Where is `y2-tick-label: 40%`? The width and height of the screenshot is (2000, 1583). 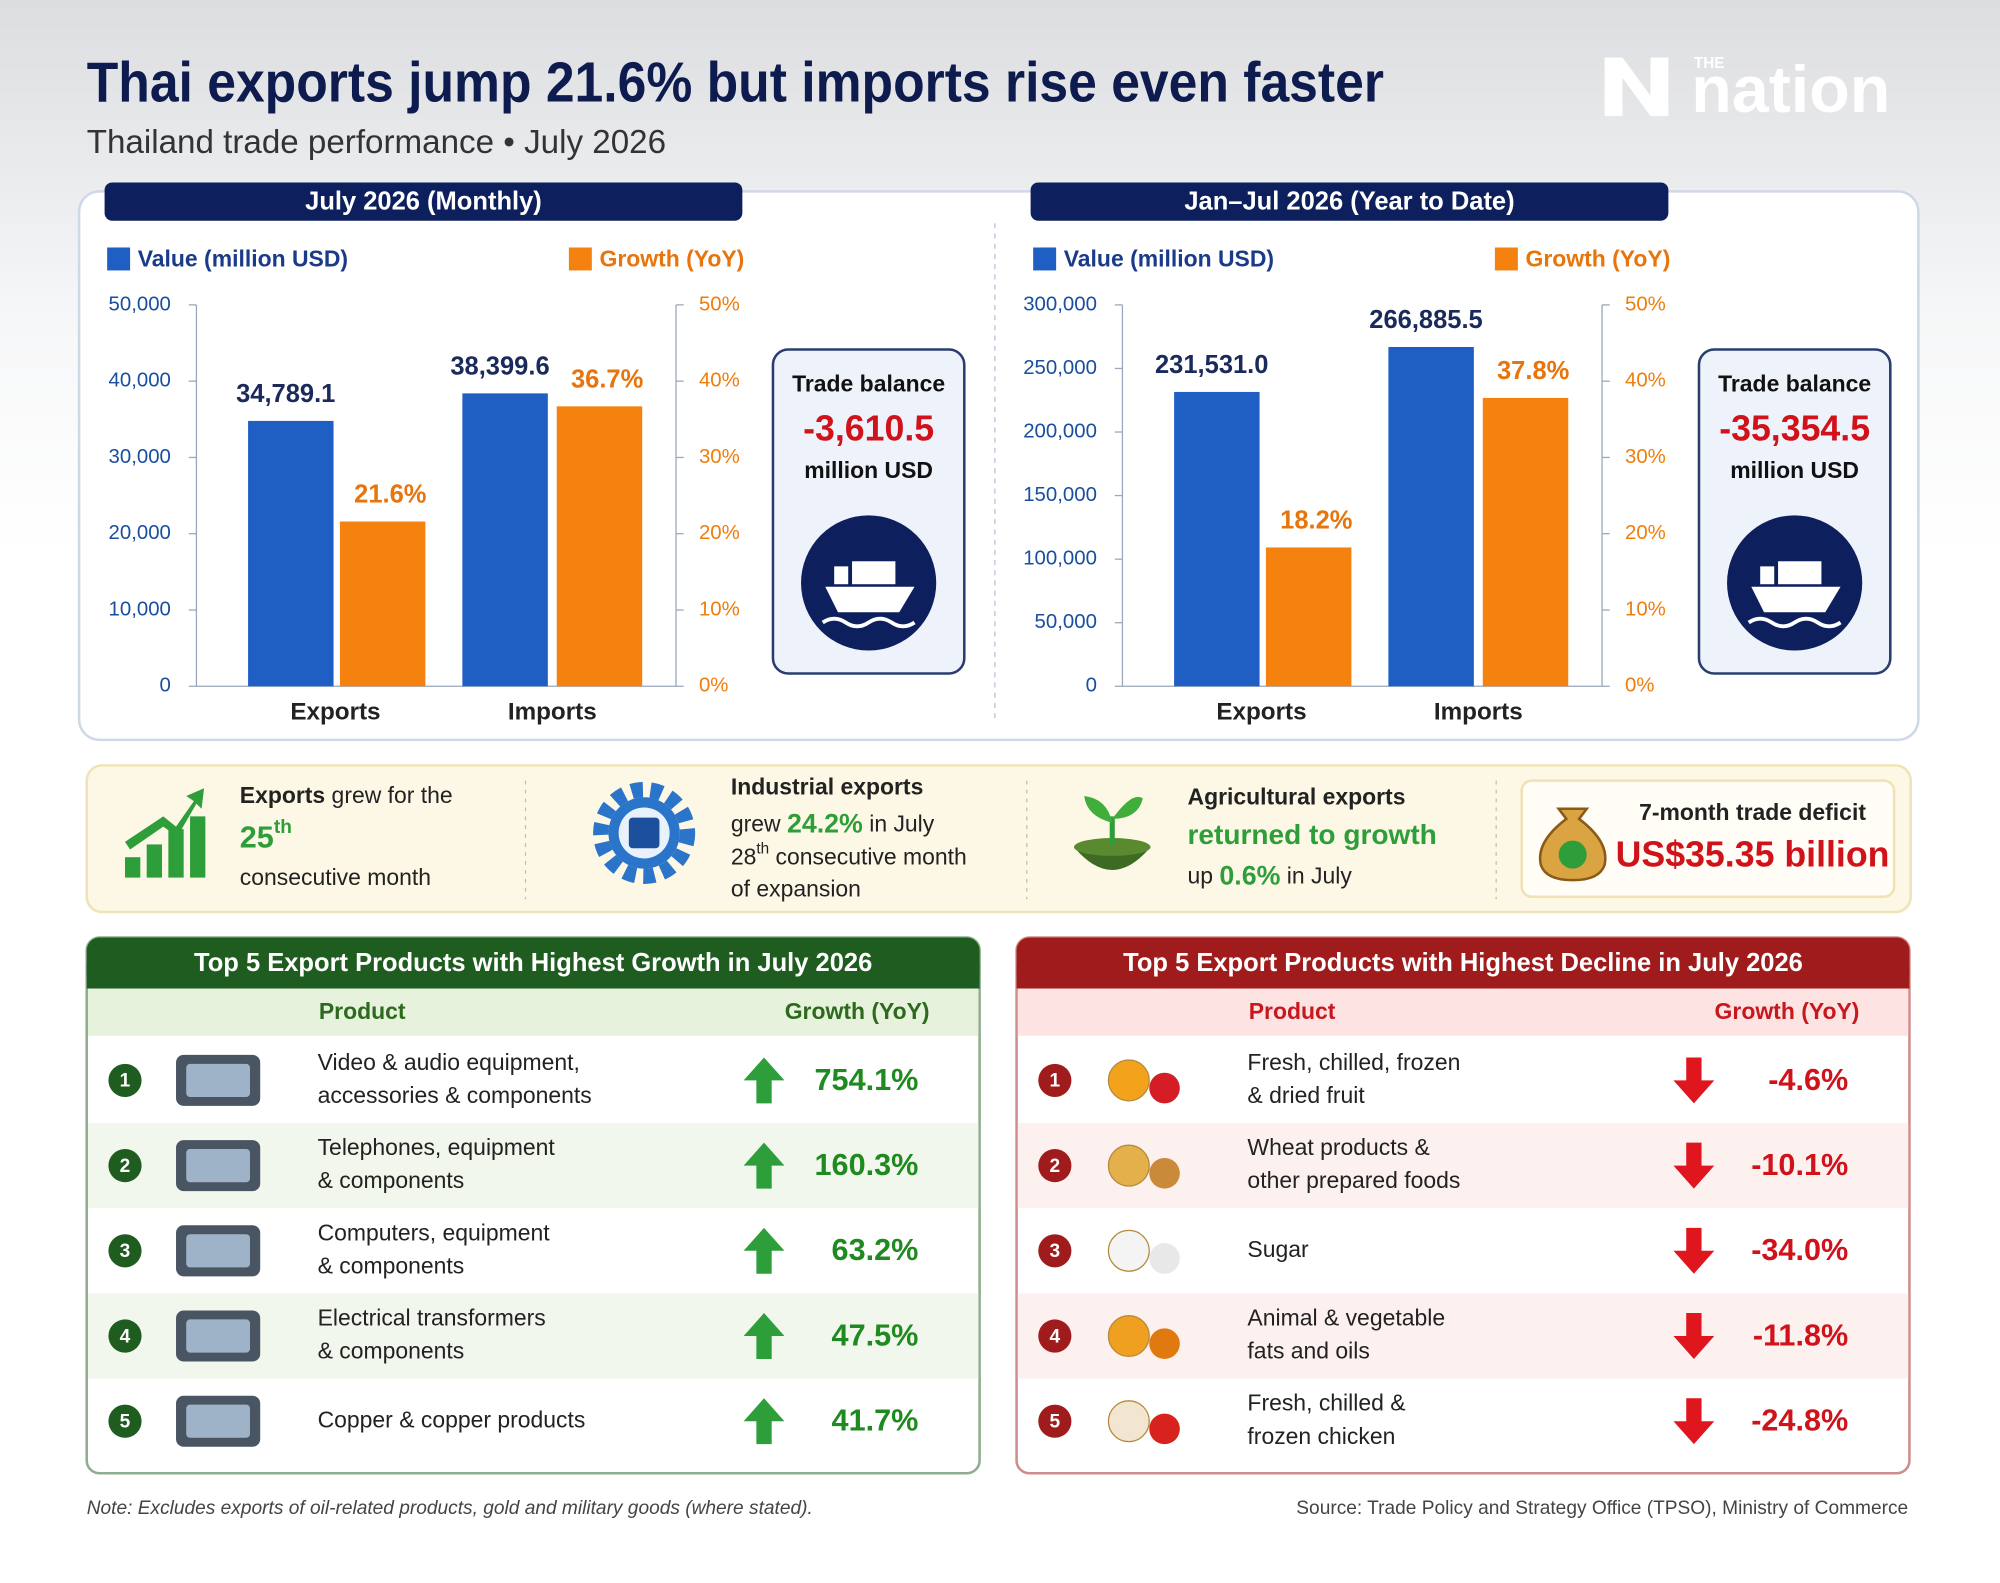 y2-tick-label: 40% is located at coordinates (719, 381).